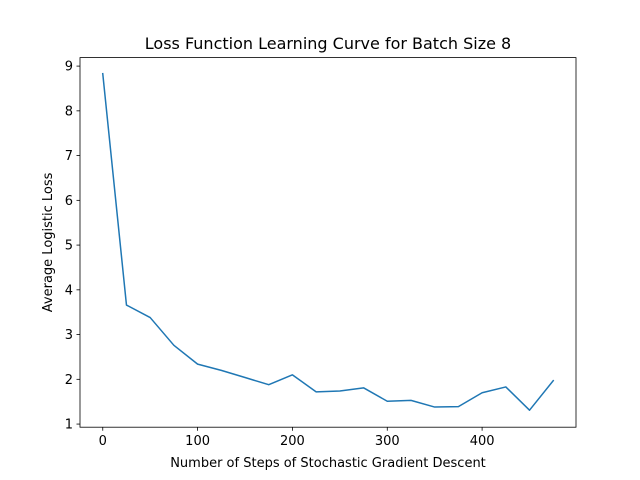 The image size is (640, 480). What do you see at coordinates (69, 201) in the screenshot?
I see `y-tick-label: 6` at bounding box center [69, 201].